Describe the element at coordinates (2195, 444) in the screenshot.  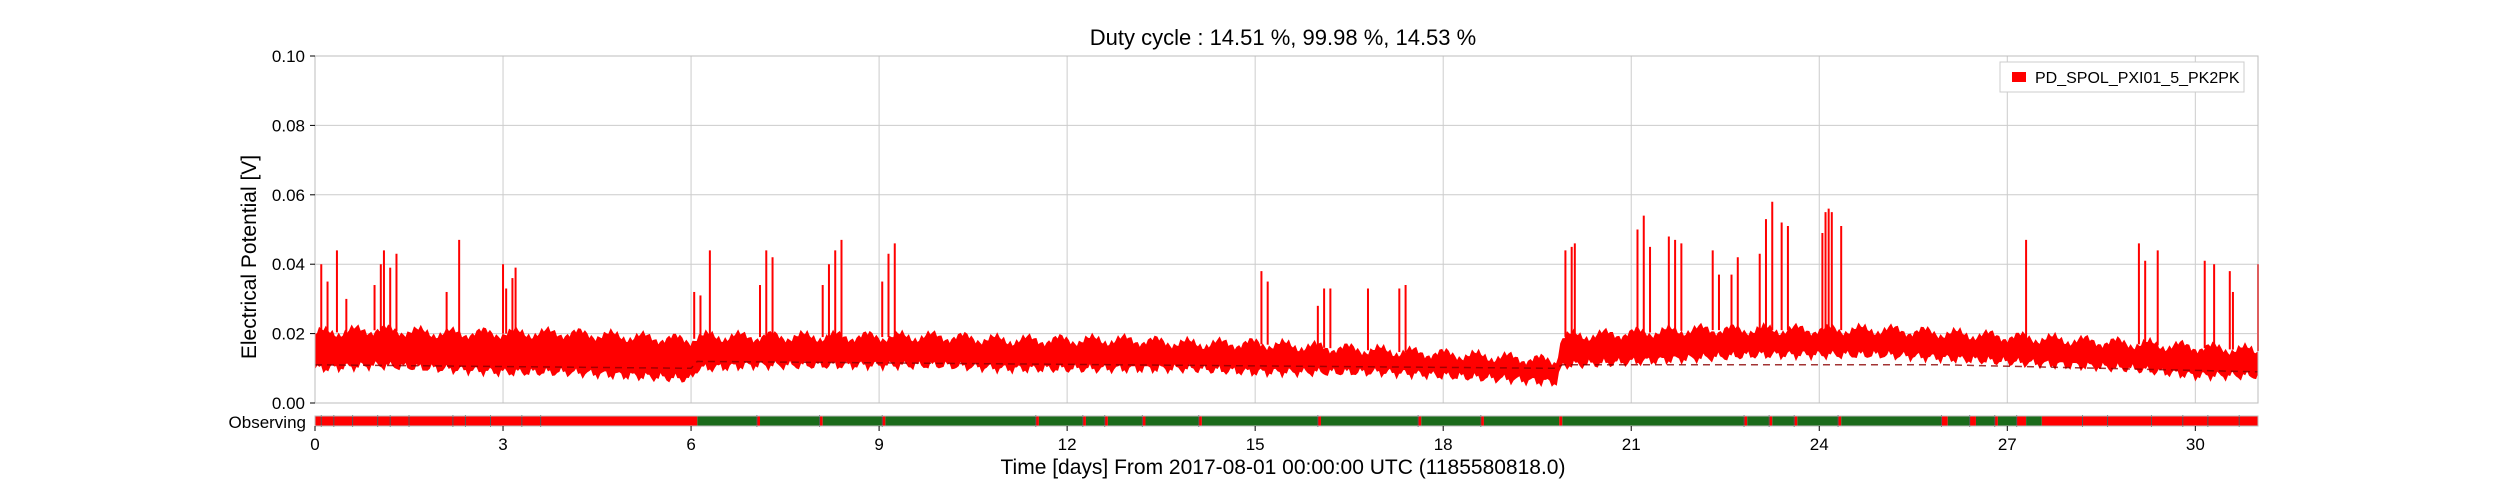
I see `x-tick-label: 30` at that location.